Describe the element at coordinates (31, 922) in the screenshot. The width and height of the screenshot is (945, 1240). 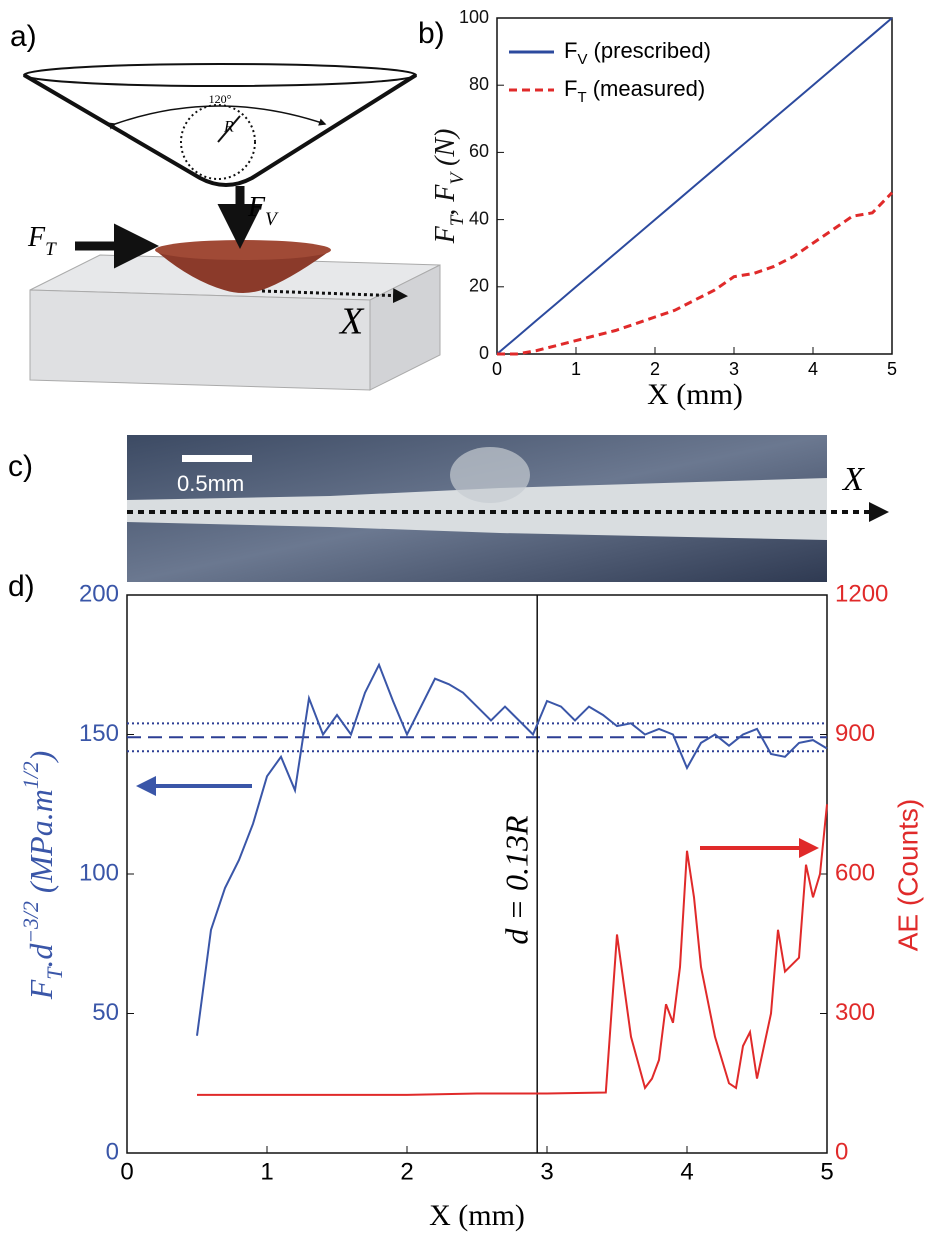
I see `text-part: −3/2` at that location.